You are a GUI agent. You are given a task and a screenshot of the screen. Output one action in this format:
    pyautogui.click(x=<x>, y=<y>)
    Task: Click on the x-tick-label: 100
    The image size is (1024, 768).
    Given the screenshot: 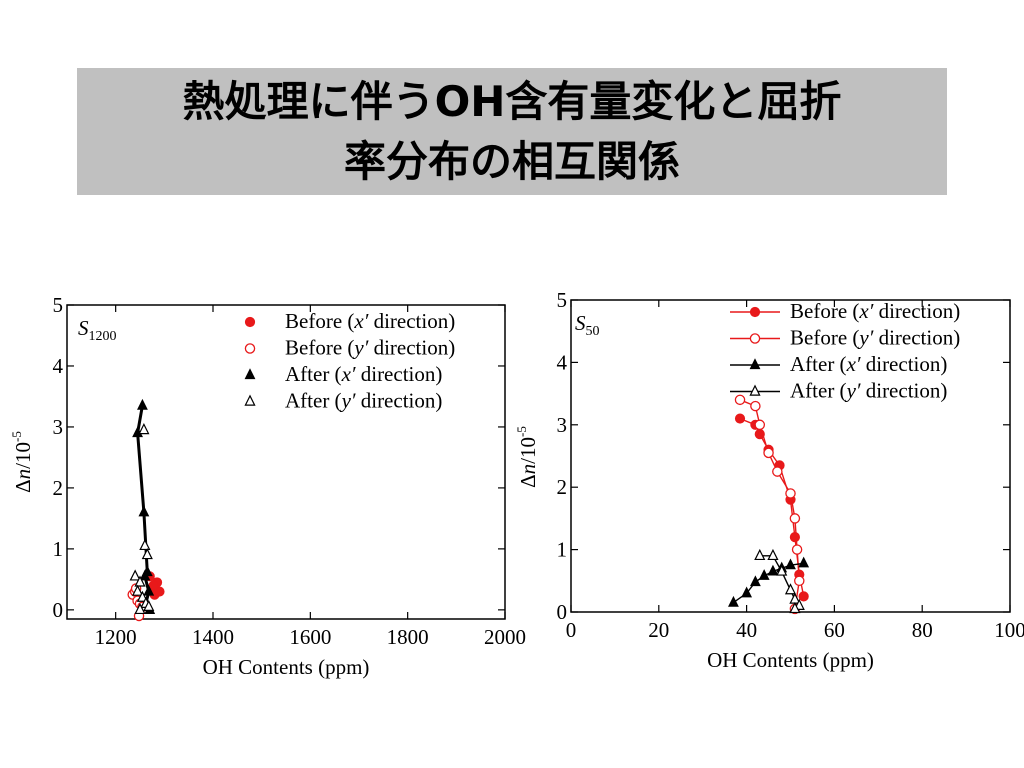 What is the action you would take?
    pyautogui.click(x=1009, y=630)
    